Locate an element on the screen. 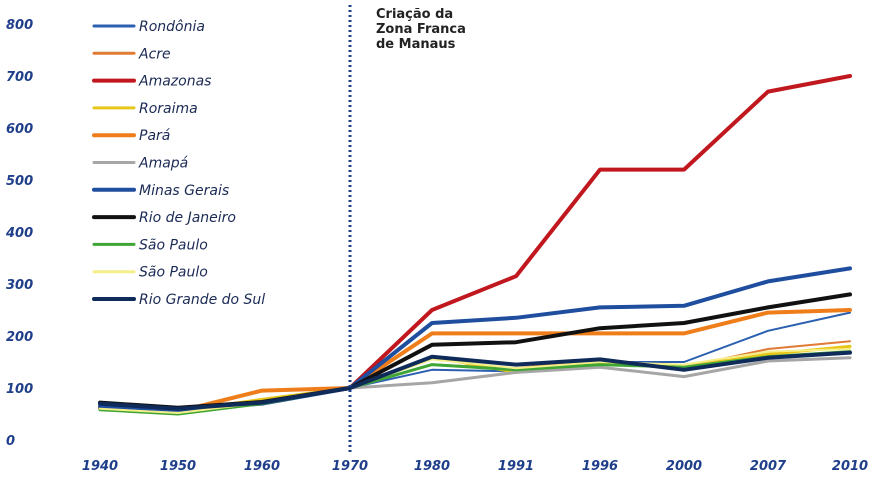 This screenshot has width=891, height=488. y-tick-label: 300 is located at coordinates (19, 285).